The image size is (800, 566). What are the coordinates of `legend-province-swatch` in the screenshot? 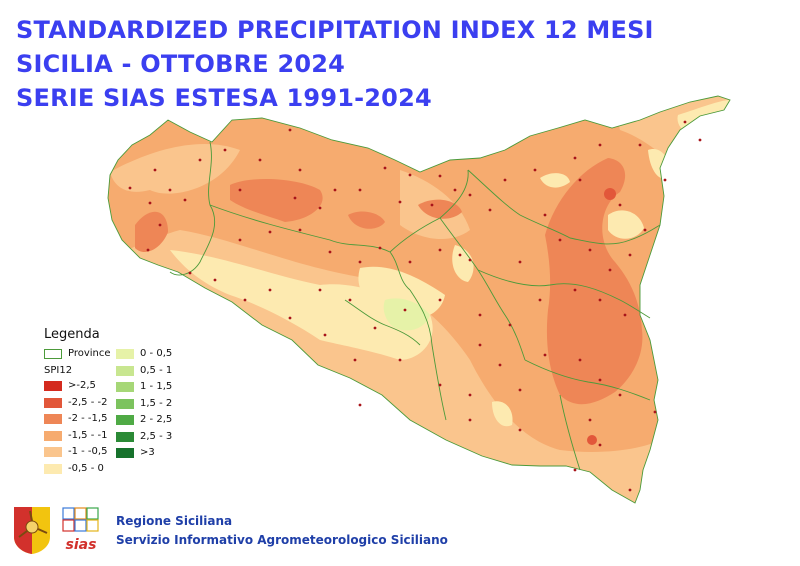 It's located at (53, 354).